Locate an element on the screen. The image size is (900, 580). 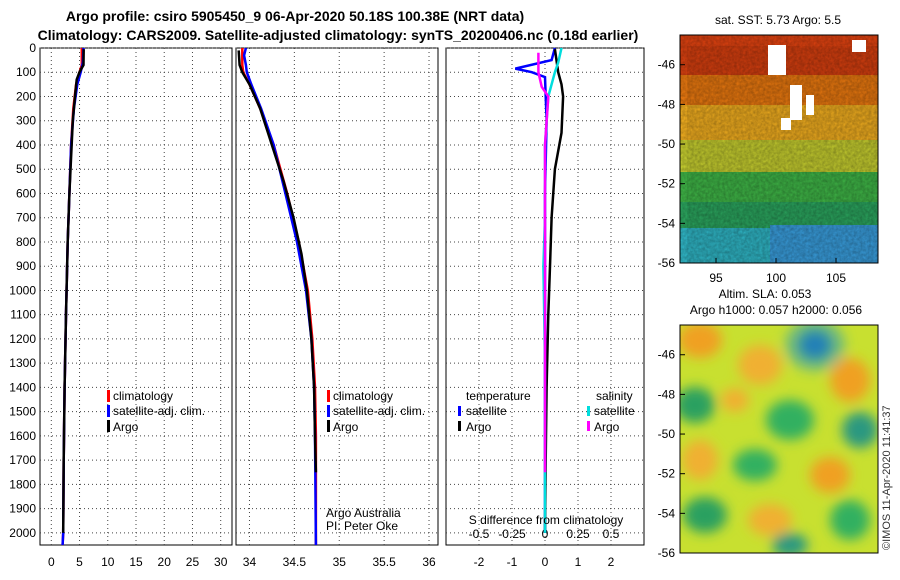
sla-map-title-line1: Altim. SLA: 0.053 is located at coordinates (765, 294).